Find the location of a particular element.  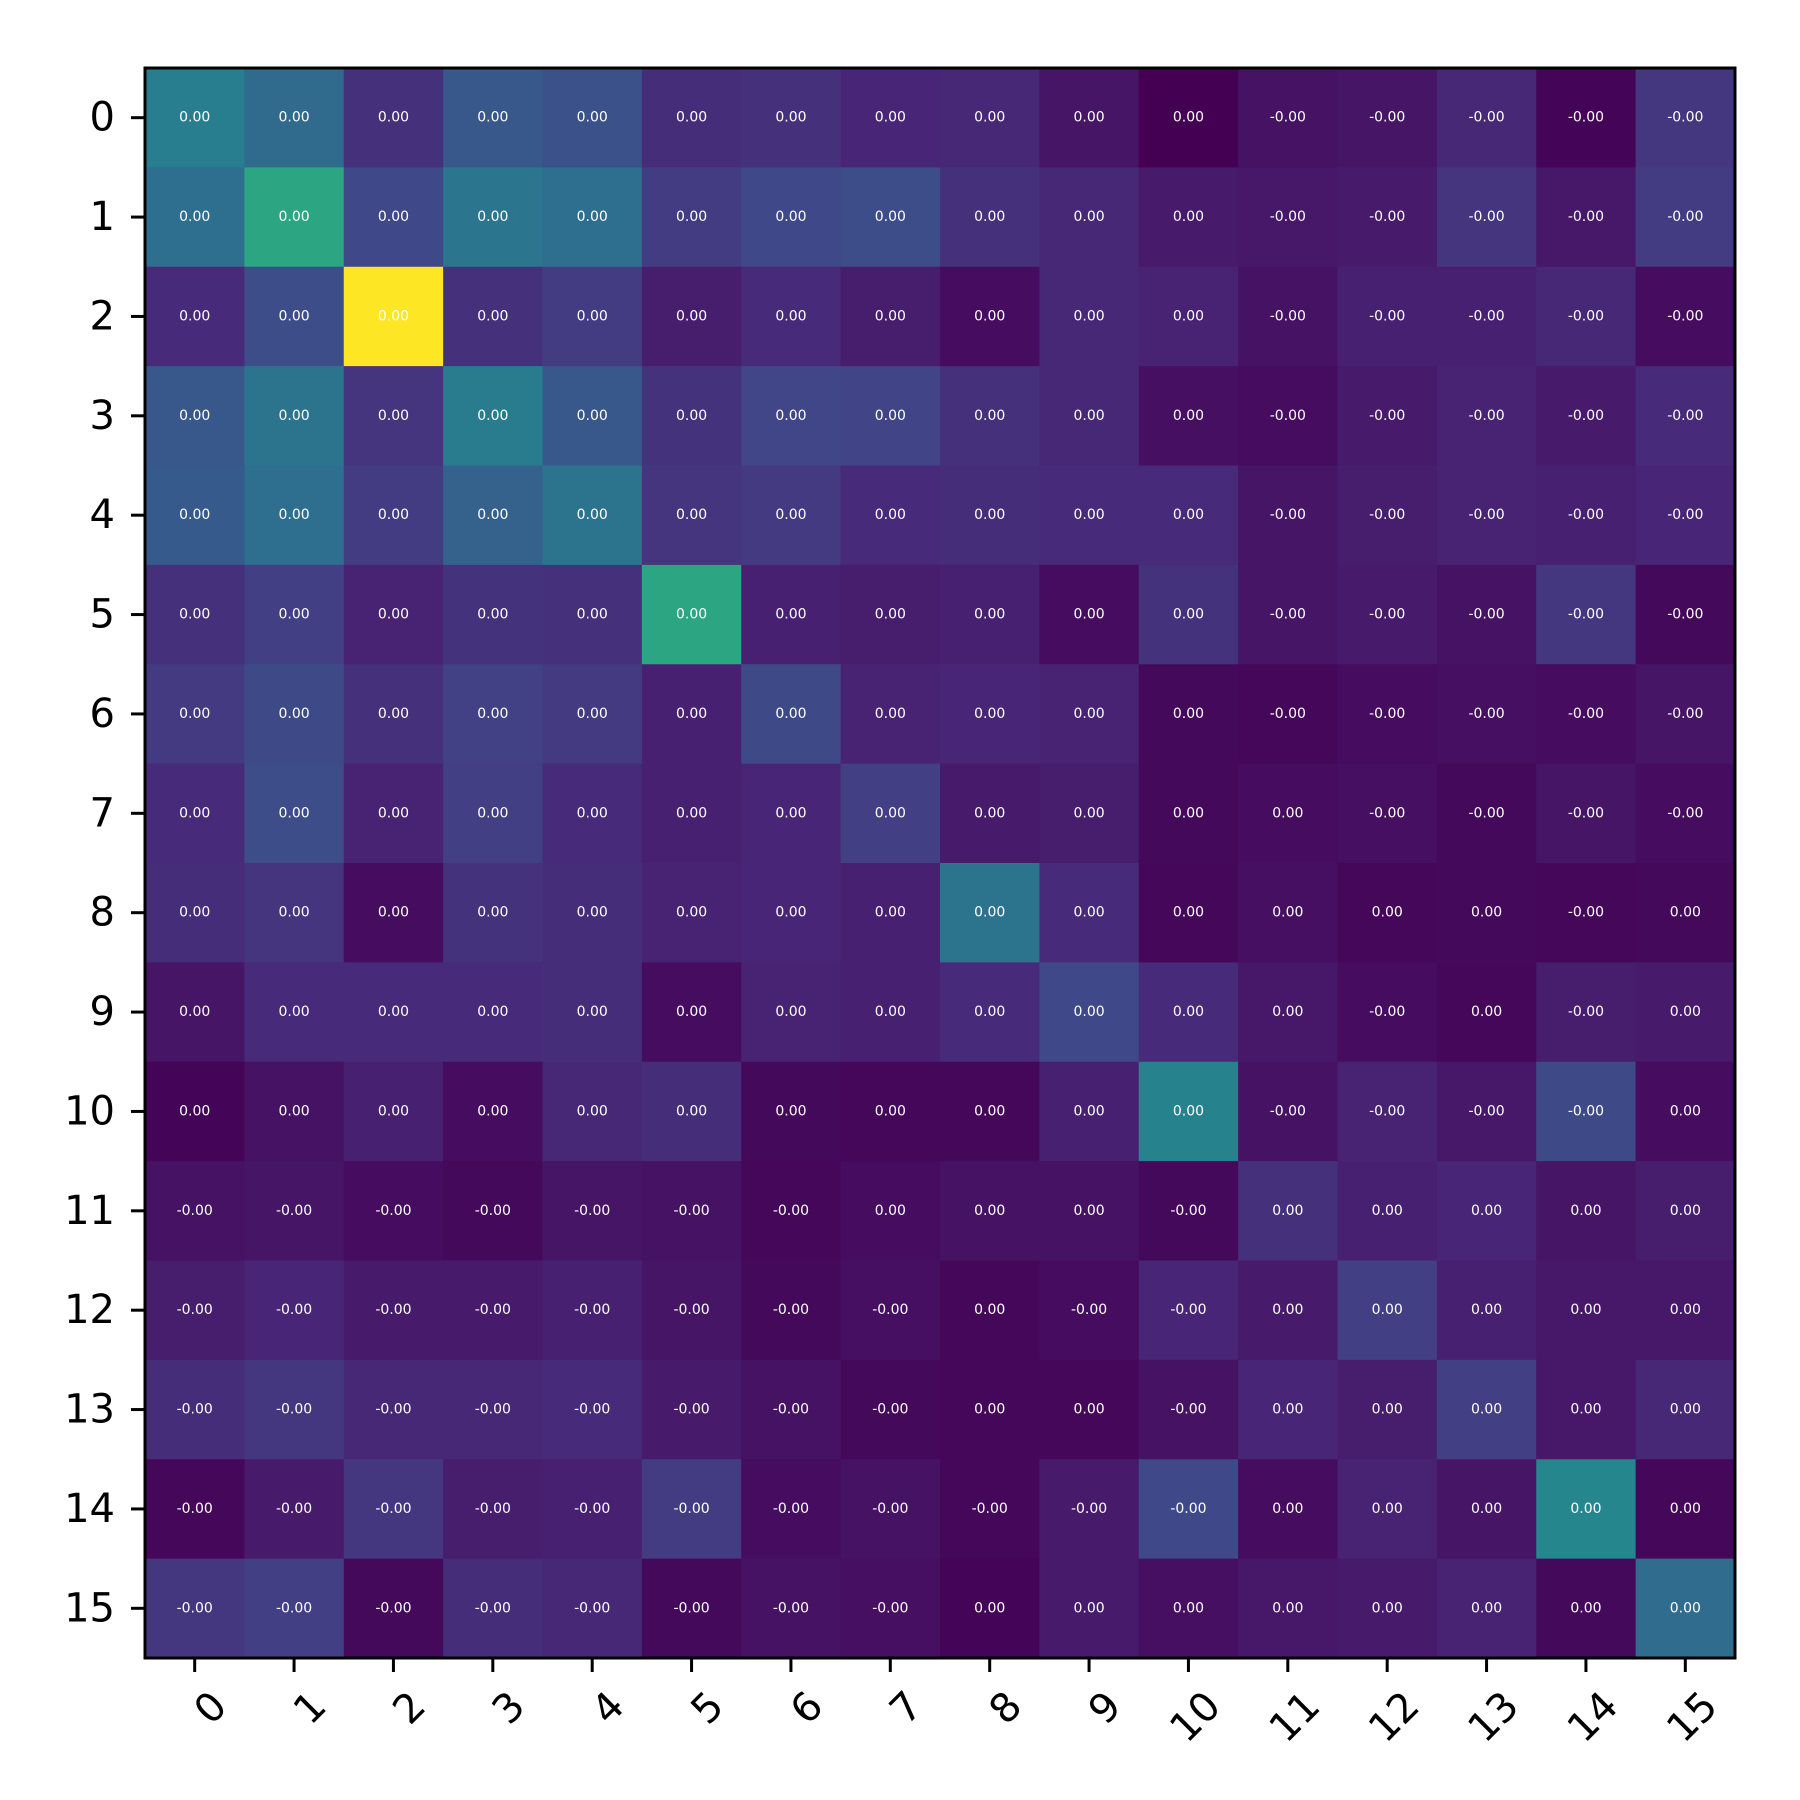

cell-label-r13-c0: -0.00 is located at coordinates (195, 1410).